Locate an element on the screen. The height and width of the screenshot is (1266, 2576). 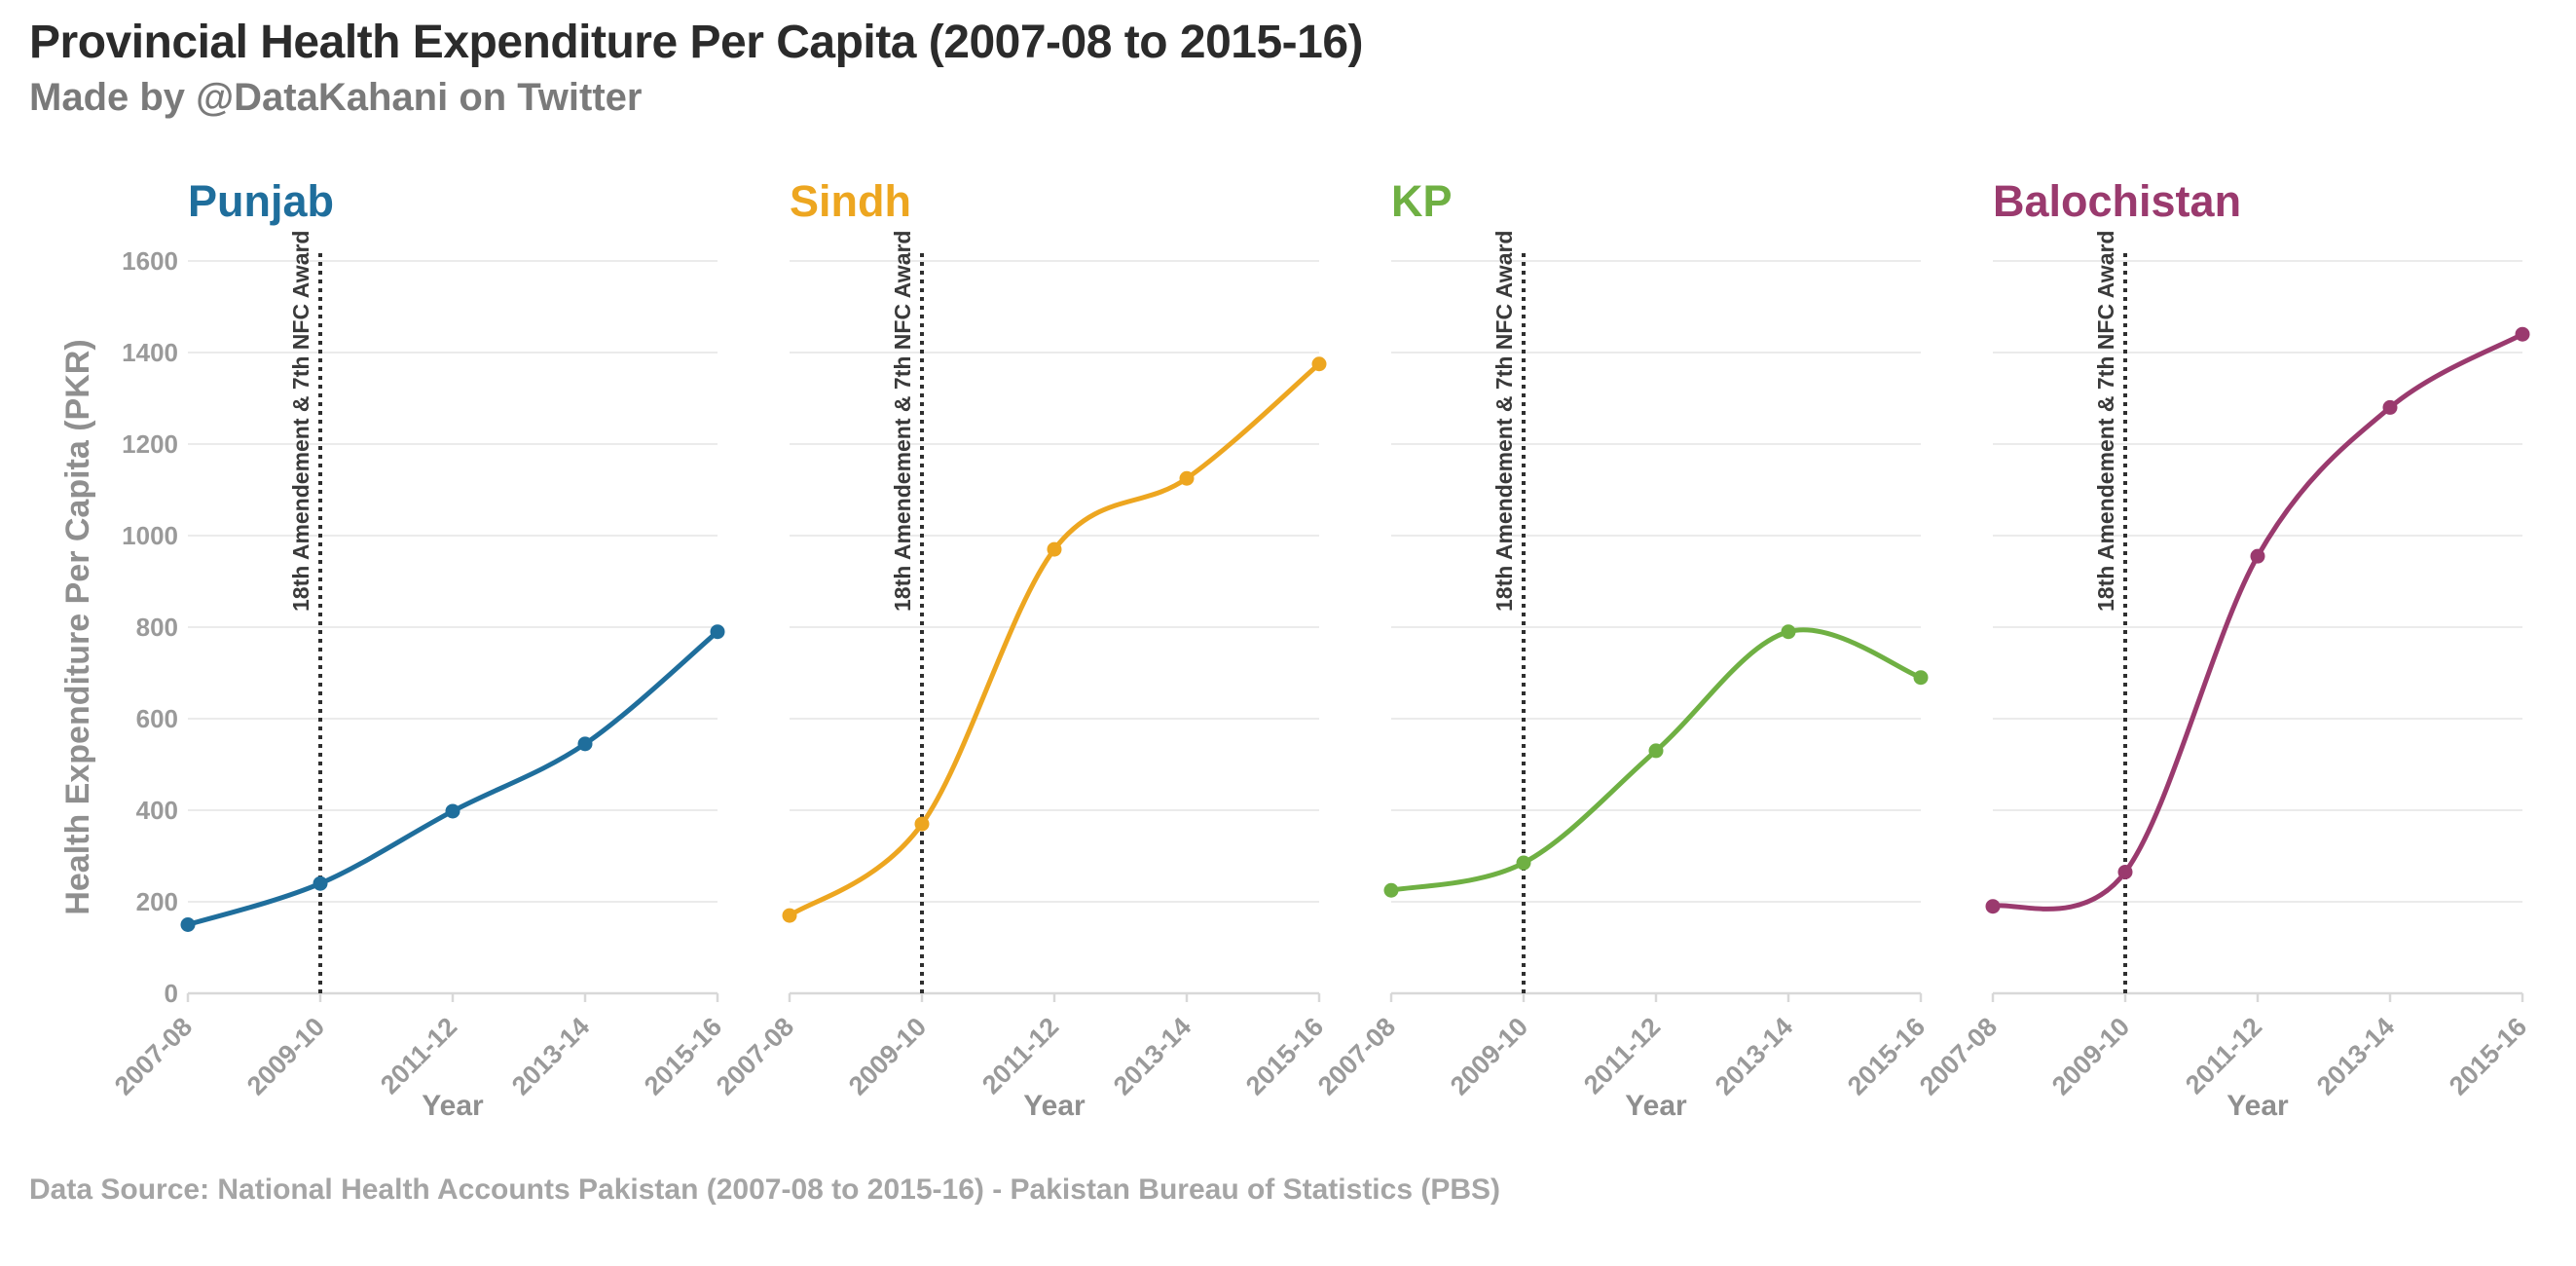
series-line-balochistan is located at coordinates (2257, 621).